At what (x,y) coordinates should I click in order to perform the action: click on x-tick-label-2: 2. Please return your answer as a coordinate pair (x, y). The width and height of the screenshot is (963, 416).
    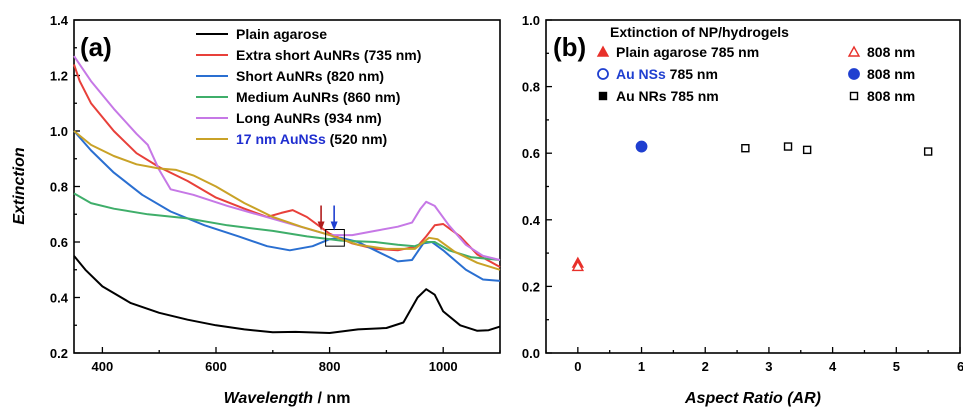
    Looking at the image, I should click on (705, 366).